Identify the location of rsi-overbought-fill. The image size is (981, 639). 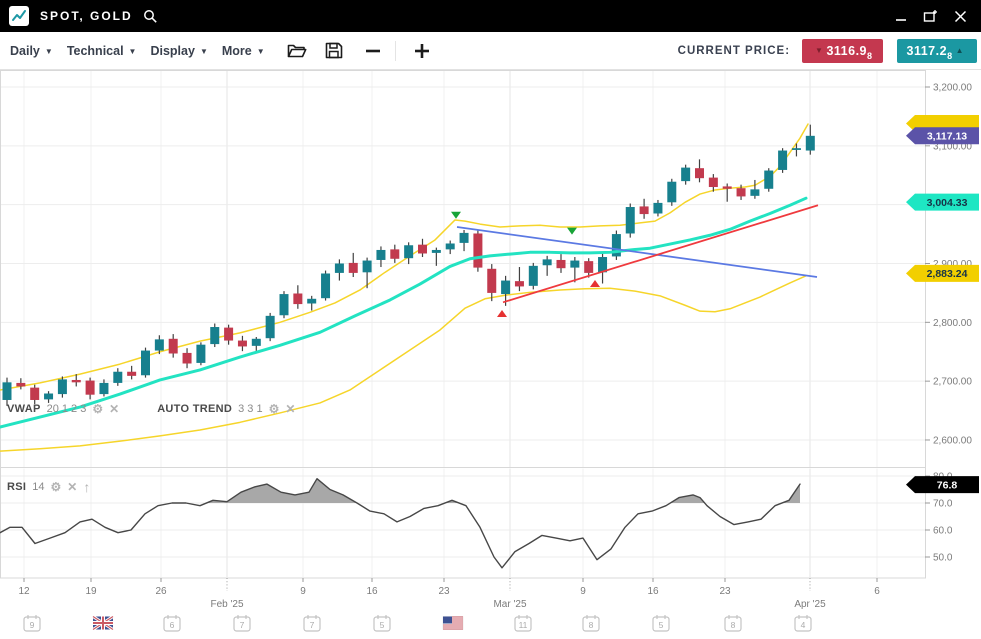
(400, 490).